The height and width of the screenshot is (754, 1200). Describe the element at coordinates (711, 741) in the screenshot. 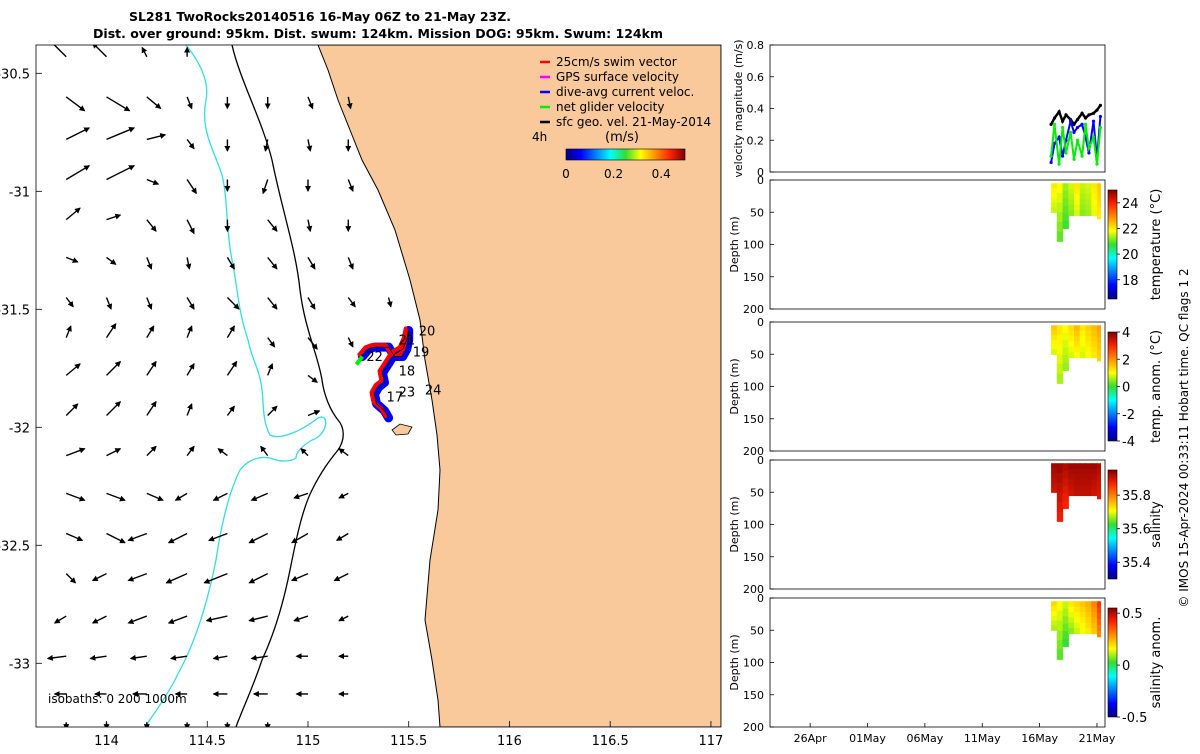

I see `map-x-tick-label: 117` at that location.